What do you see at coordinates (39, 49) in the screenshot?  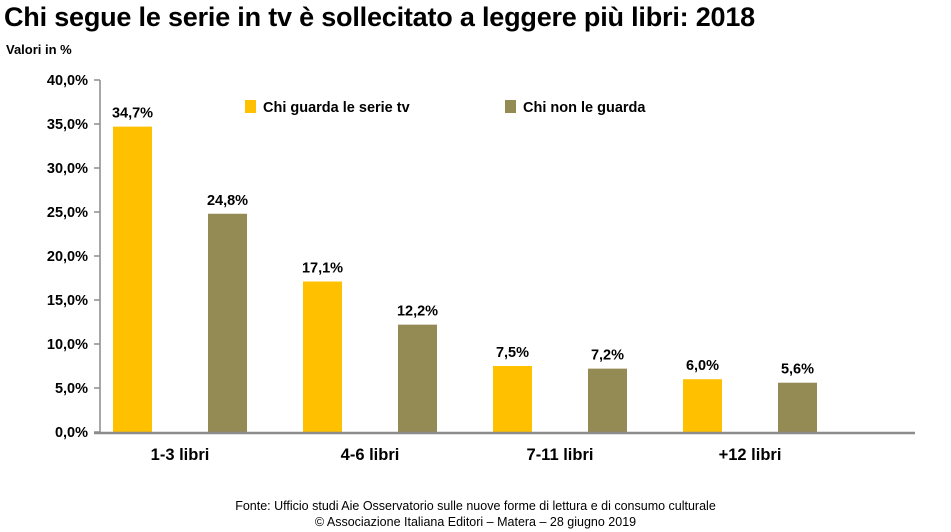 I see `y-axis-unit-label: Valori in %` at bounding box center [39, 49].